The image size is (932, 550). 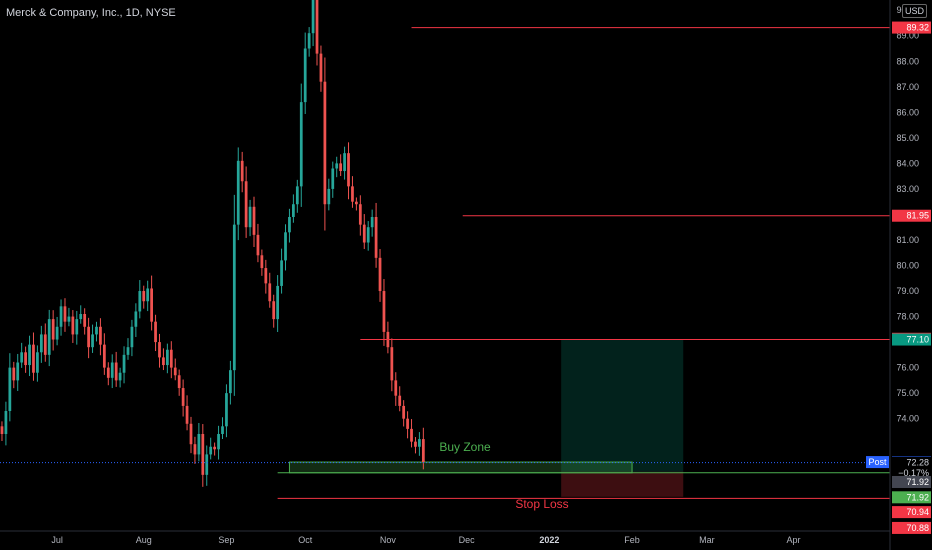 I want to click on time-tick-label: Nov, so click(x=388, y=540).